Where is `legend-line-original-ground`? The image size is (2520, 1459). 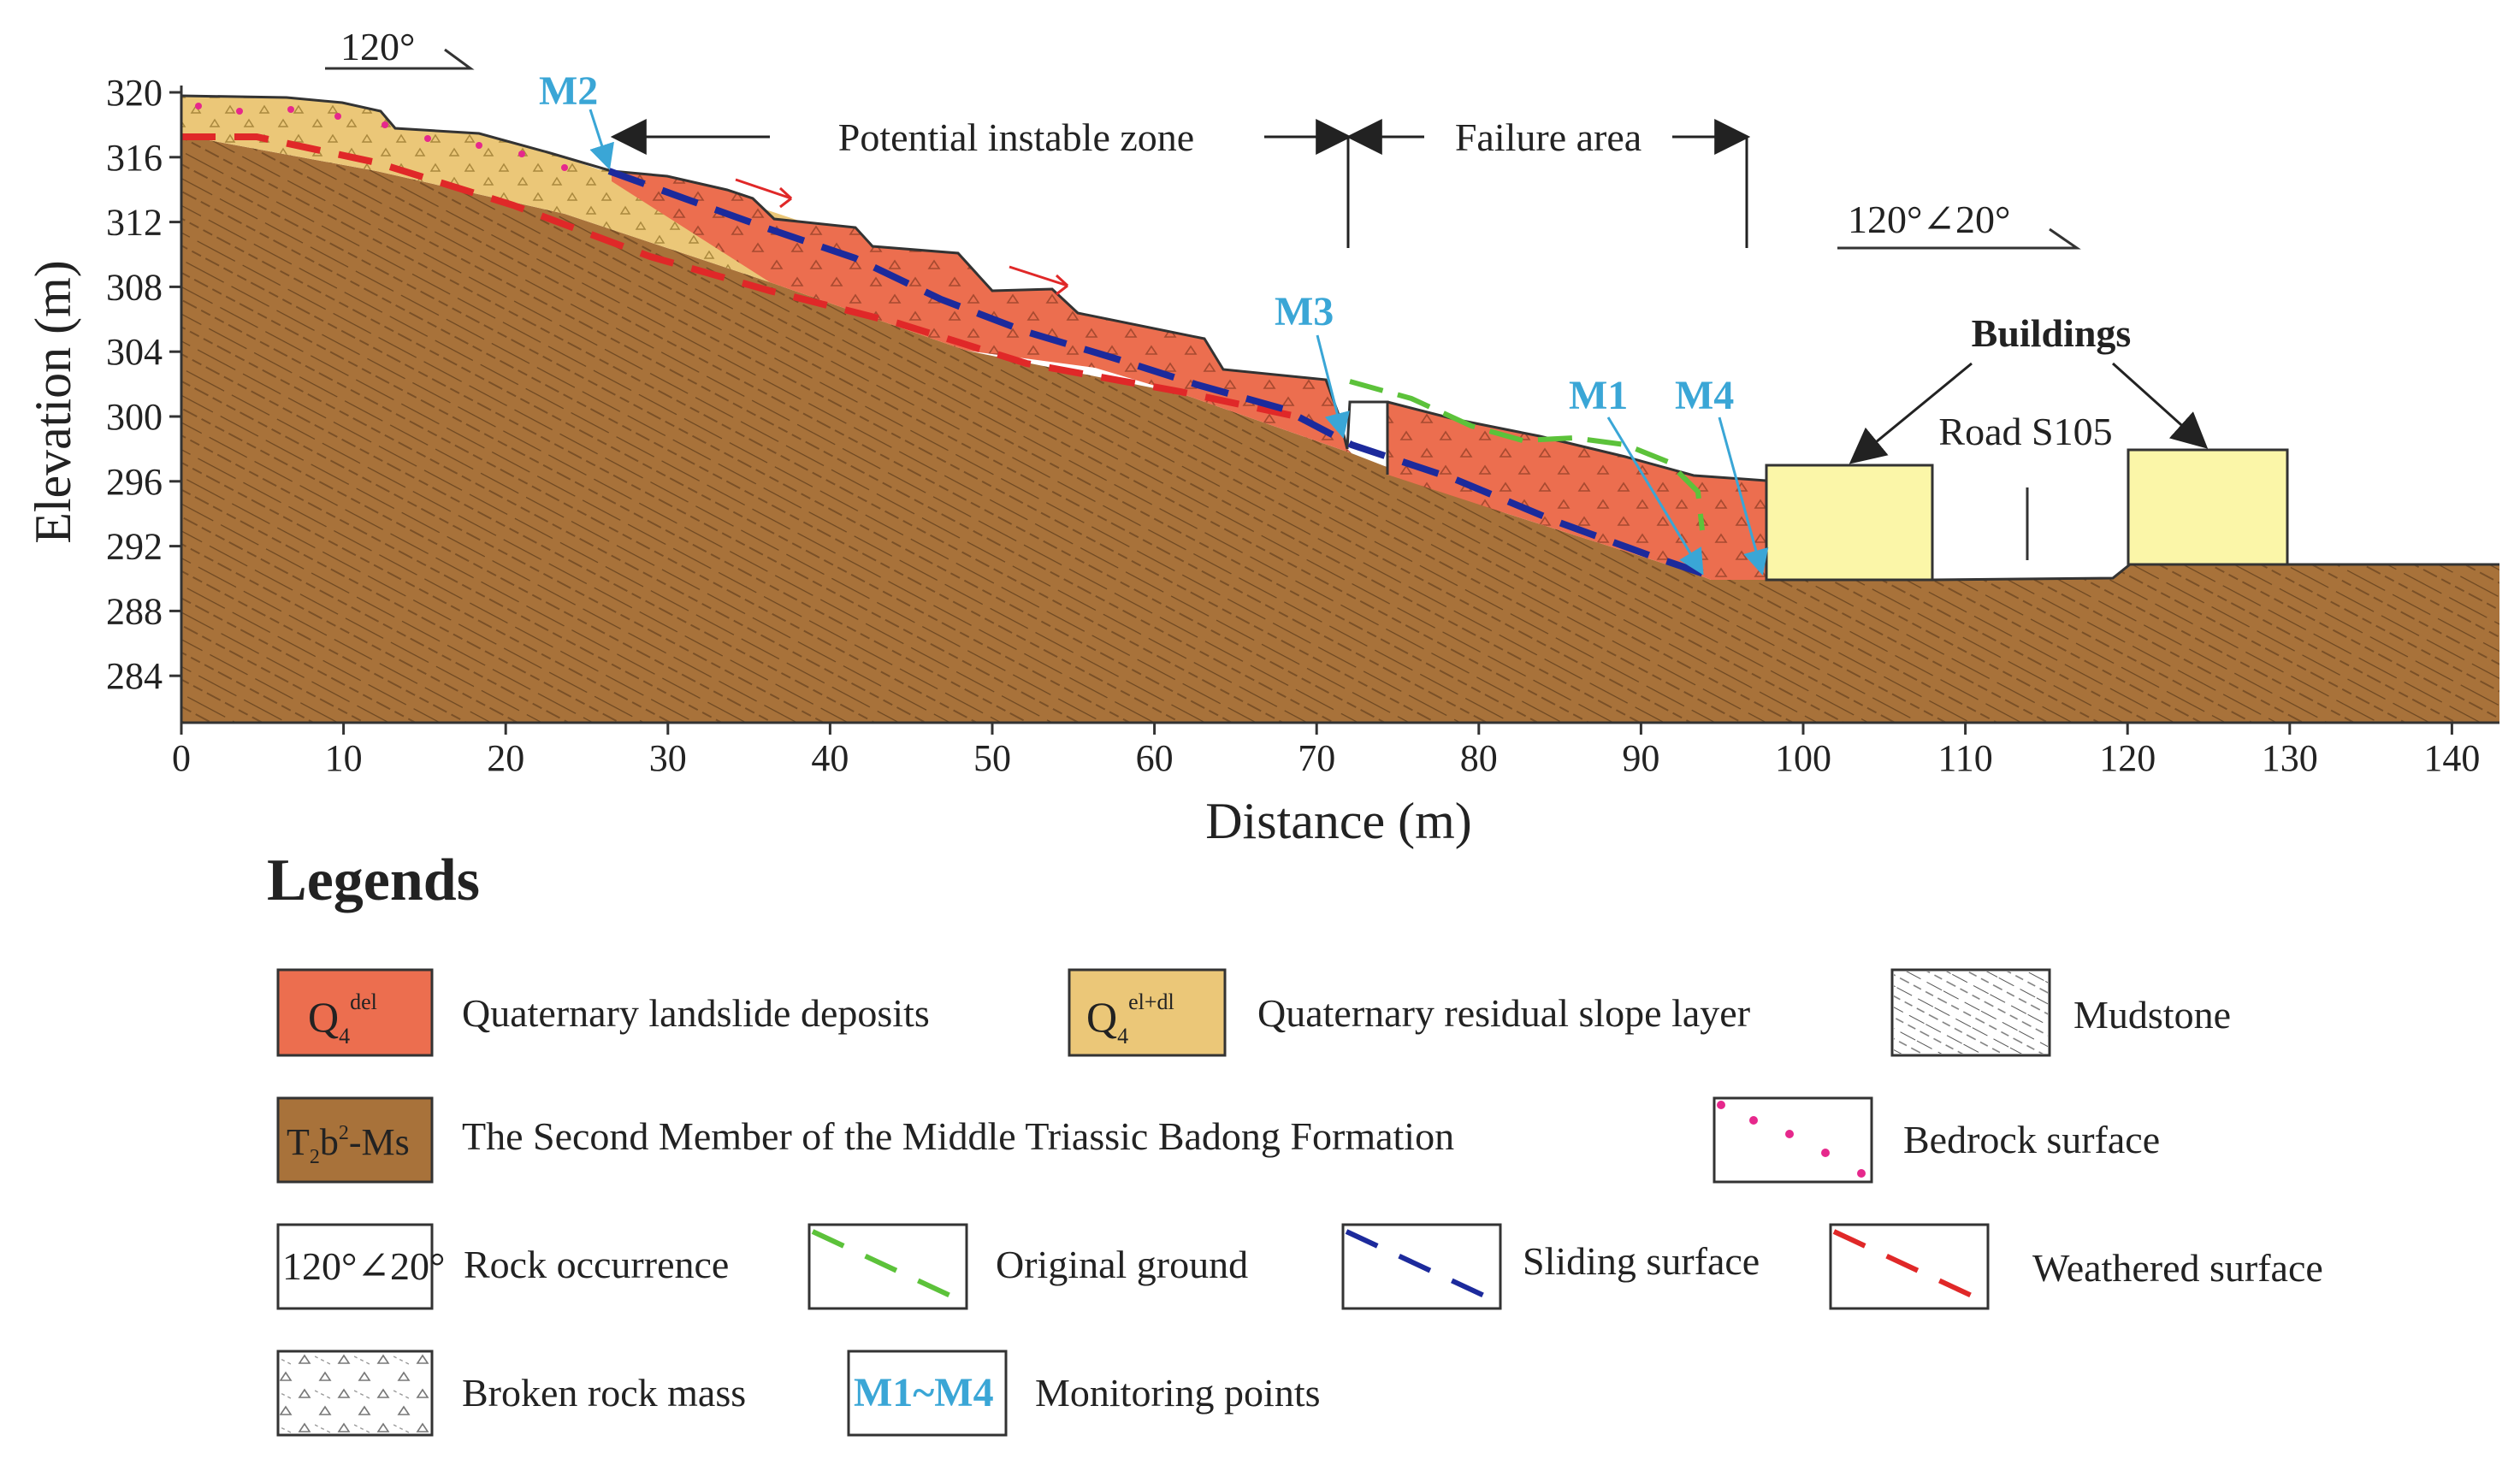
legend-line-original-ground is located at coordinates (888, 1266).